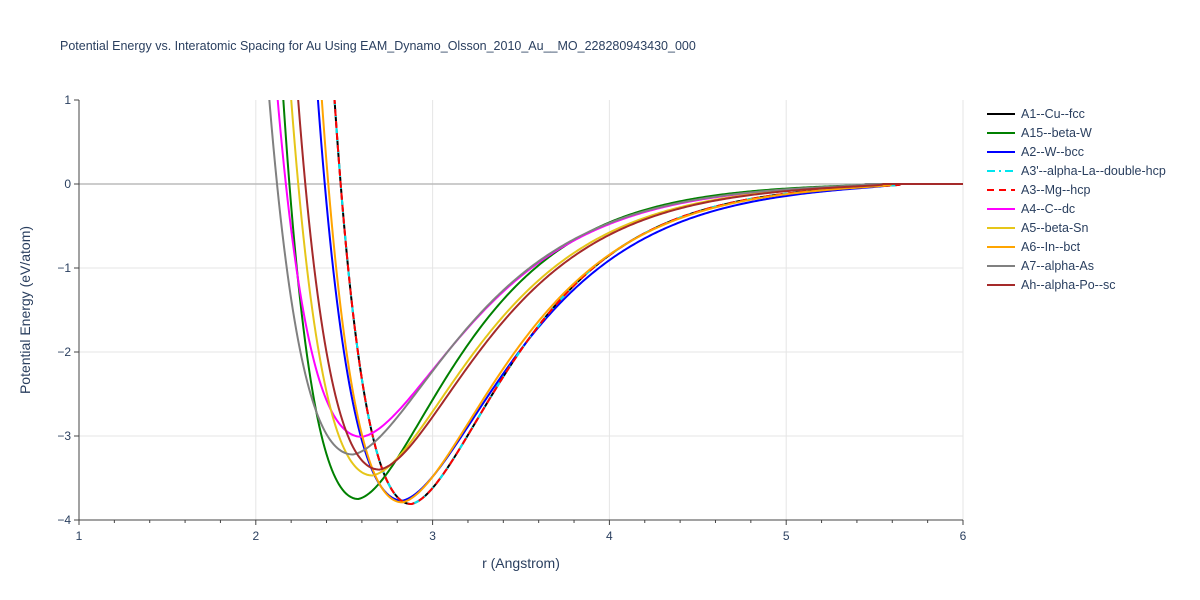  Describe the element at coordinates (64, 352) in the screenshot. I see `y-tick-label: −2` at that location.